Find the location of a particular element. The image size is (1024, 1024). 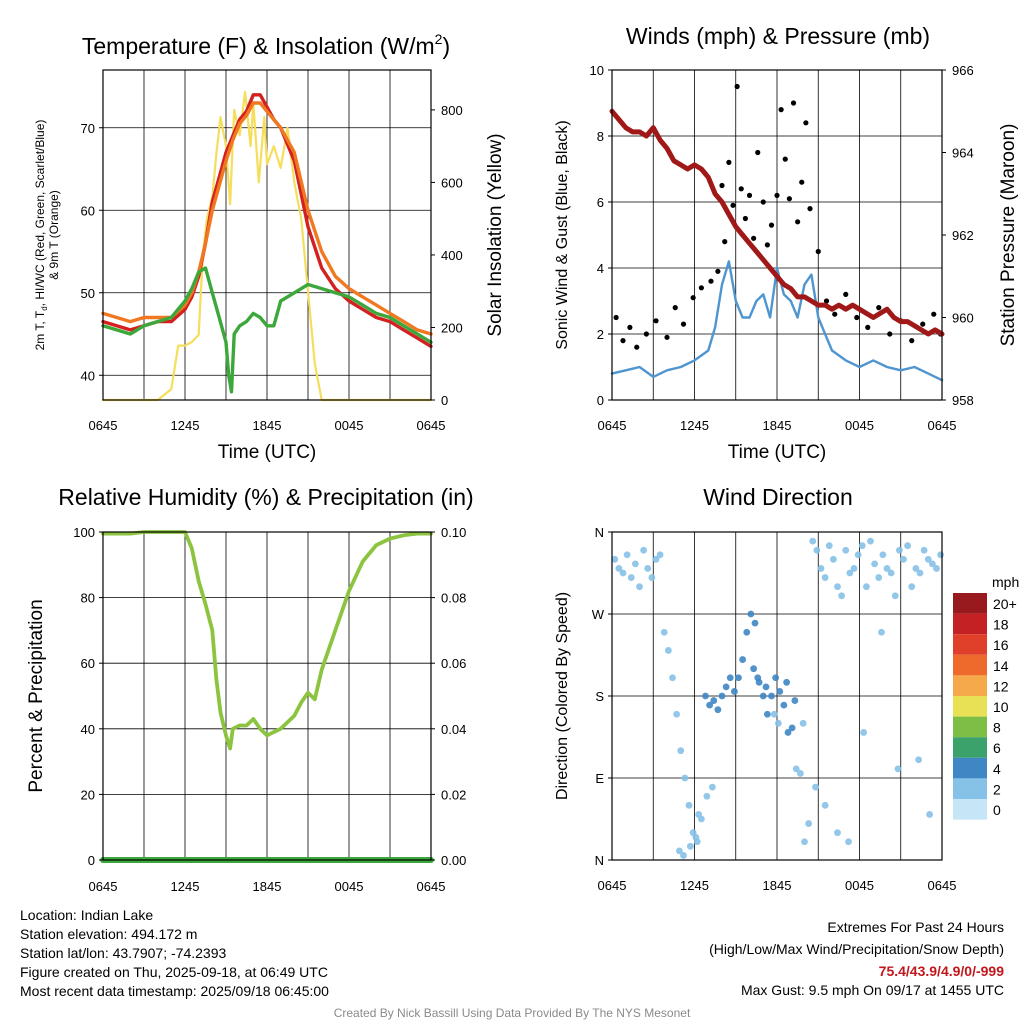

y-tick-label: 10 is located at coordinates (597, 70).